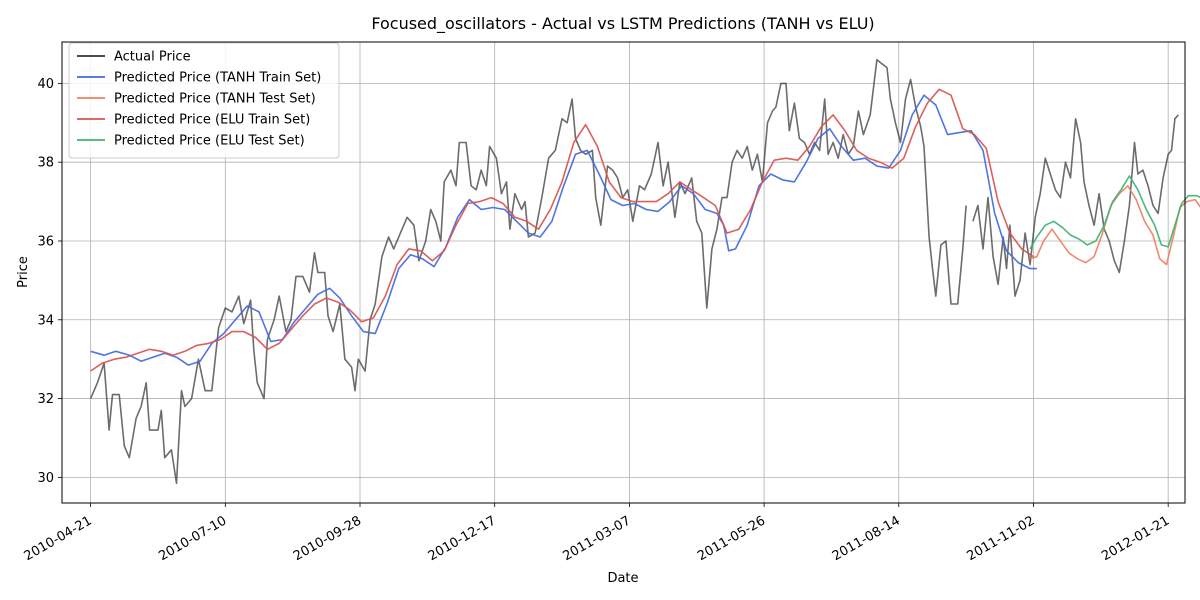 Image resolution: width=1200 pixels, height=600 pixels. What do you see at coordinates (45, 320) in the screenshot?
I see `y-tick-label: 34` at bounding box center [45, 320].